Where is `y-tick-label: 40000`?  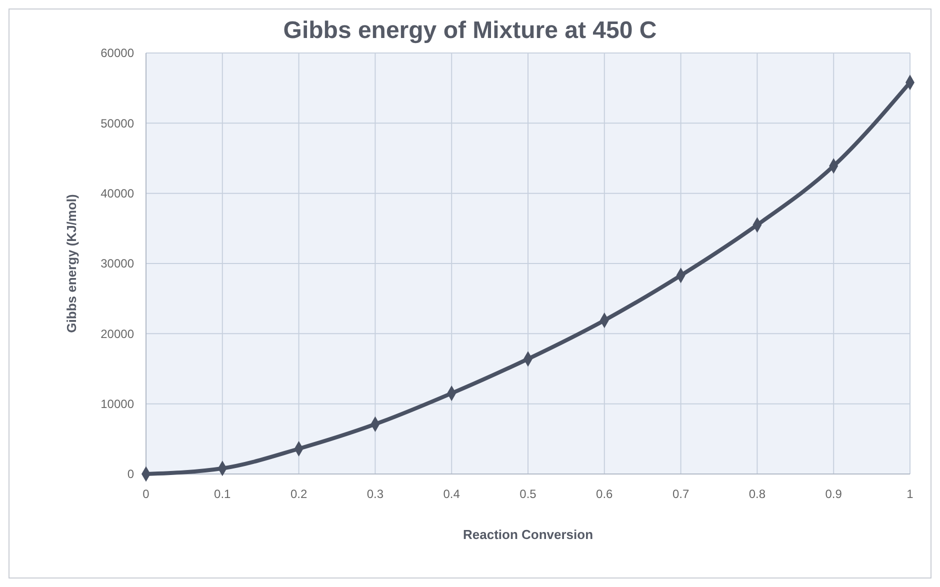
y-tick-label: 40000 is located at coordinates (117, 193).